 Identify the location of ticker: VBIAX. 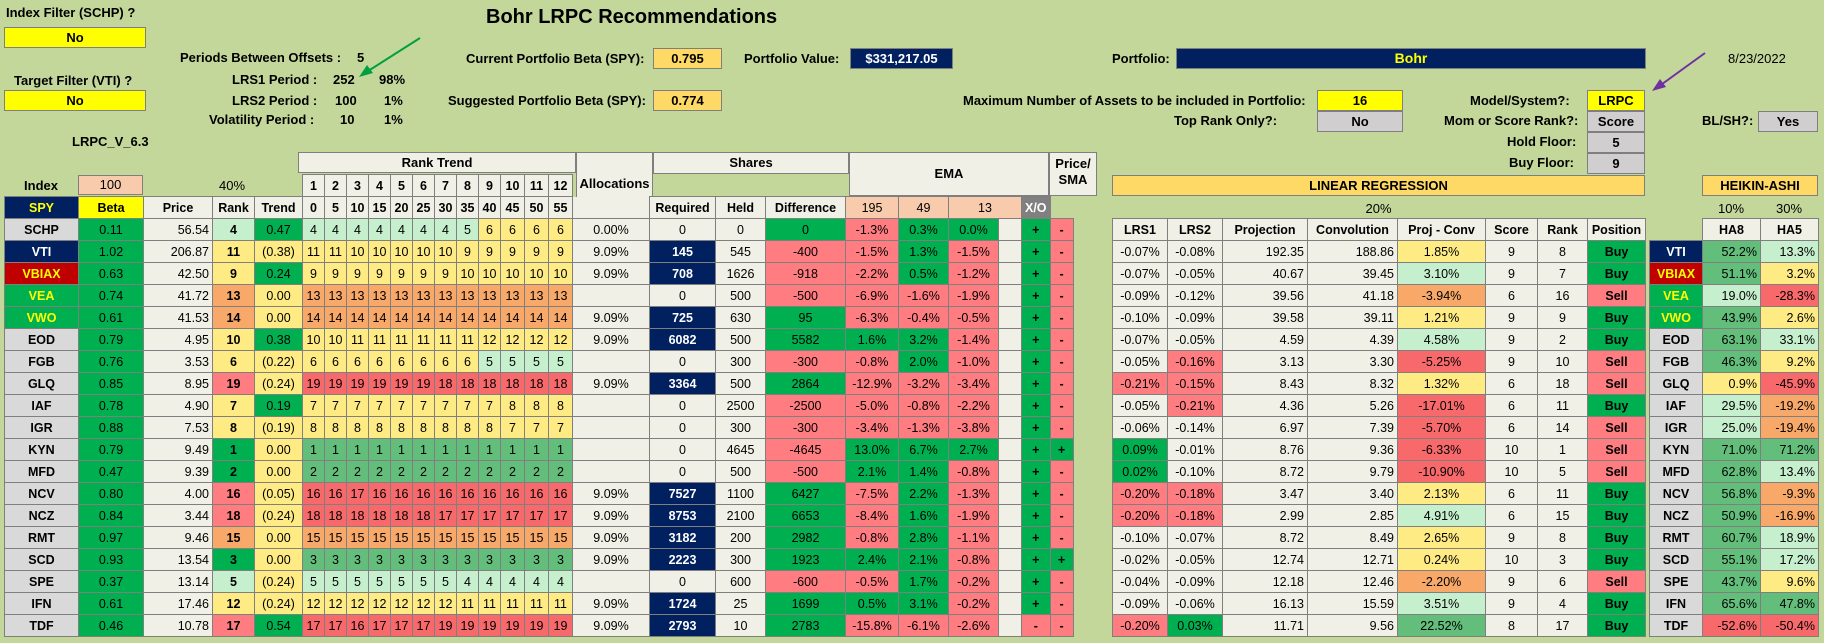
(41, 273).